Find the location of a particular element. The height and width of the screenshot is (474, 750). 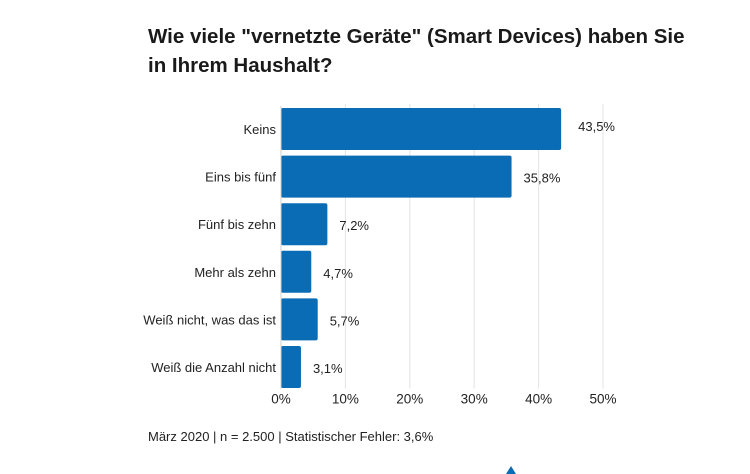

category-label: Keins is located at coordinates (259, 129).